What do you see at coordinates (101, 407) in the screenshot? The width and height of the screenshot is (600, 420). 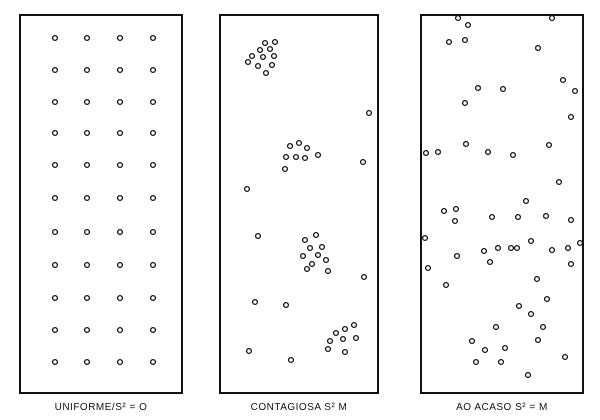 I see `panel-label: UNIFORME/S² = O` at bounding box center [101, 407].